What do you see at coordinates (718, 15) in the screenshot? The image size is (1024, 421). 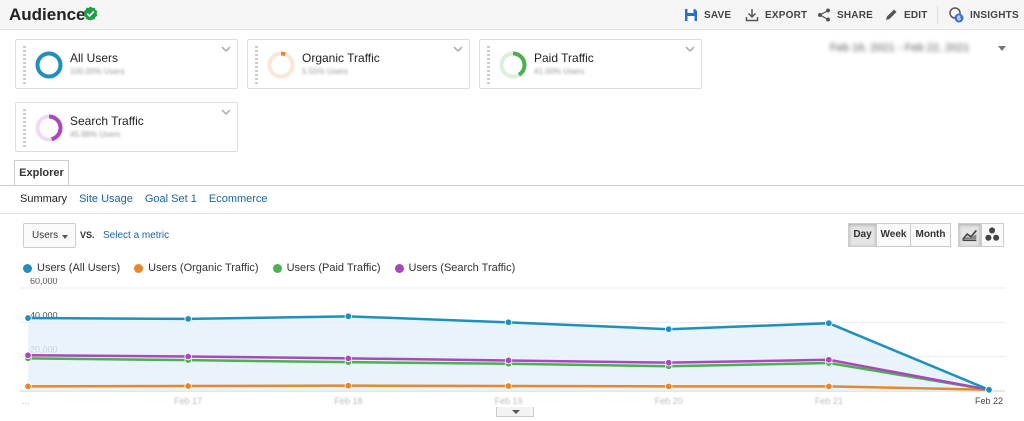 I see `save-label: SAVE` at bounding box center [718, 15].